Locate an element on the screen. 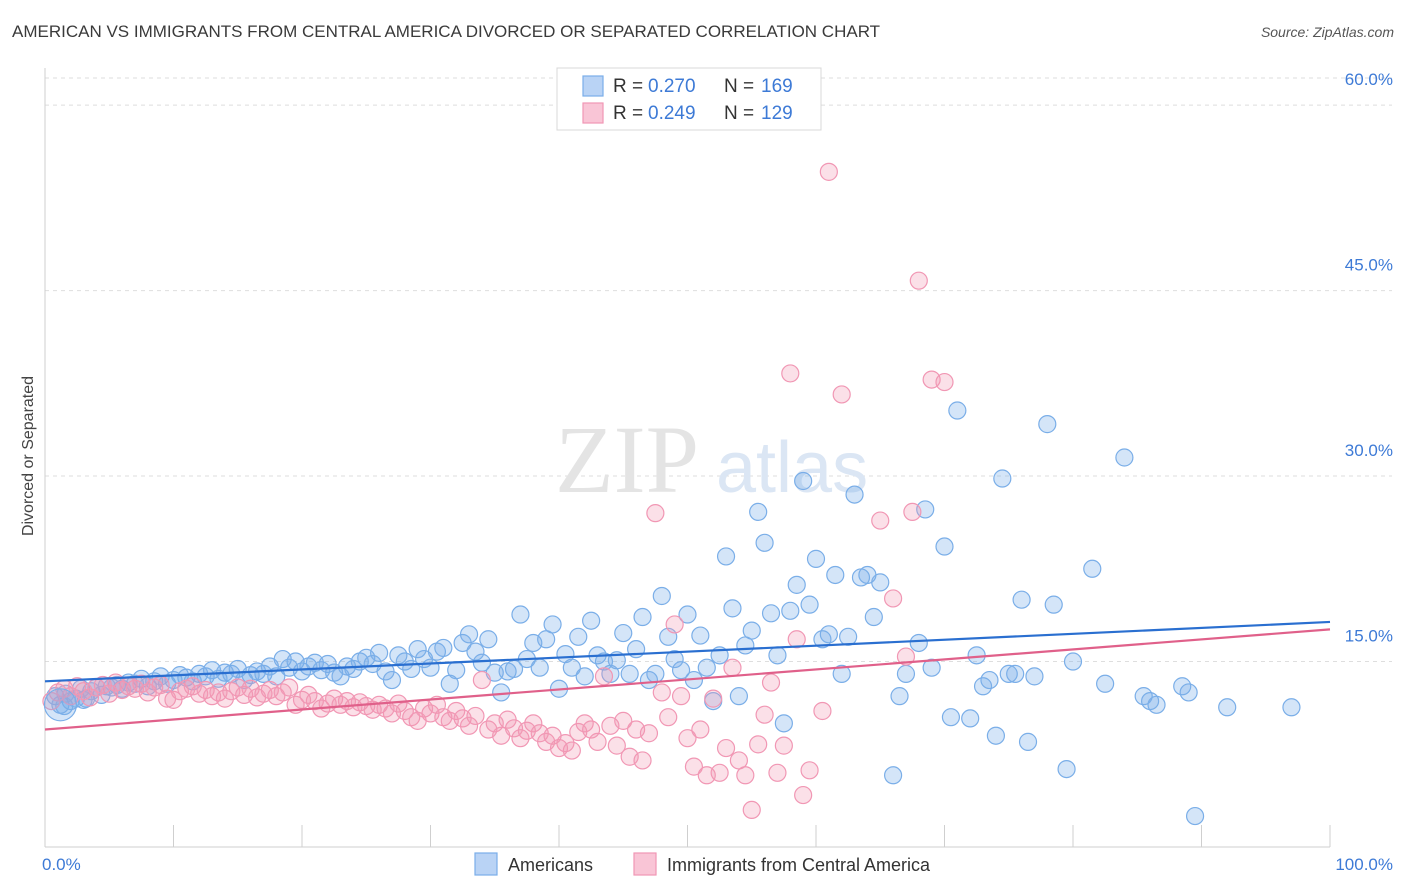 Image resolution: width=1406 pixels, height=892 pixels. stats-legend-r-label-immigrants: R = is located at coordinates (628, 113).